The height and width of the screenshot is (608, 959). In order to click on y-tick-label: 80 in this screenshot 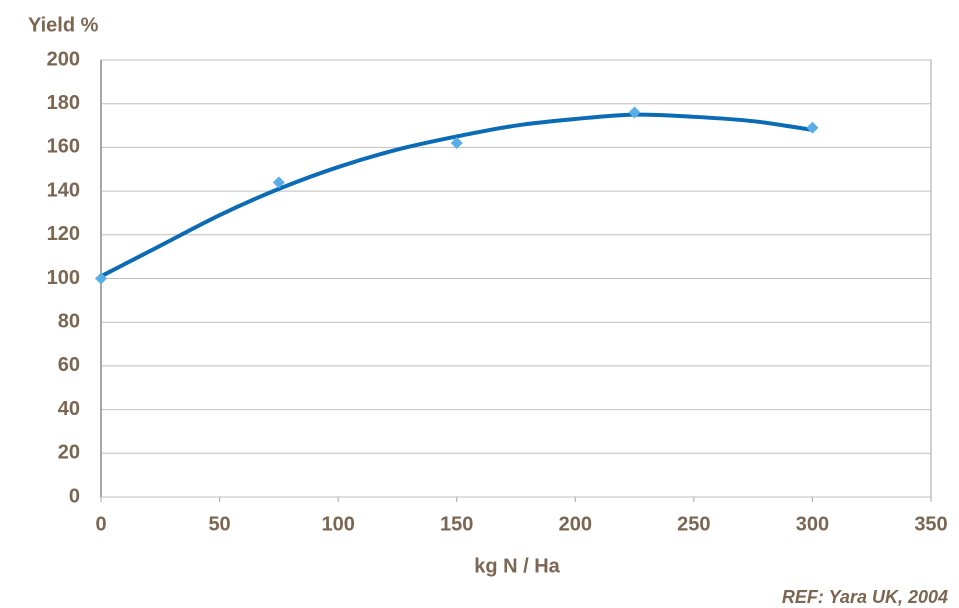, I will do `click(69, 321)`.